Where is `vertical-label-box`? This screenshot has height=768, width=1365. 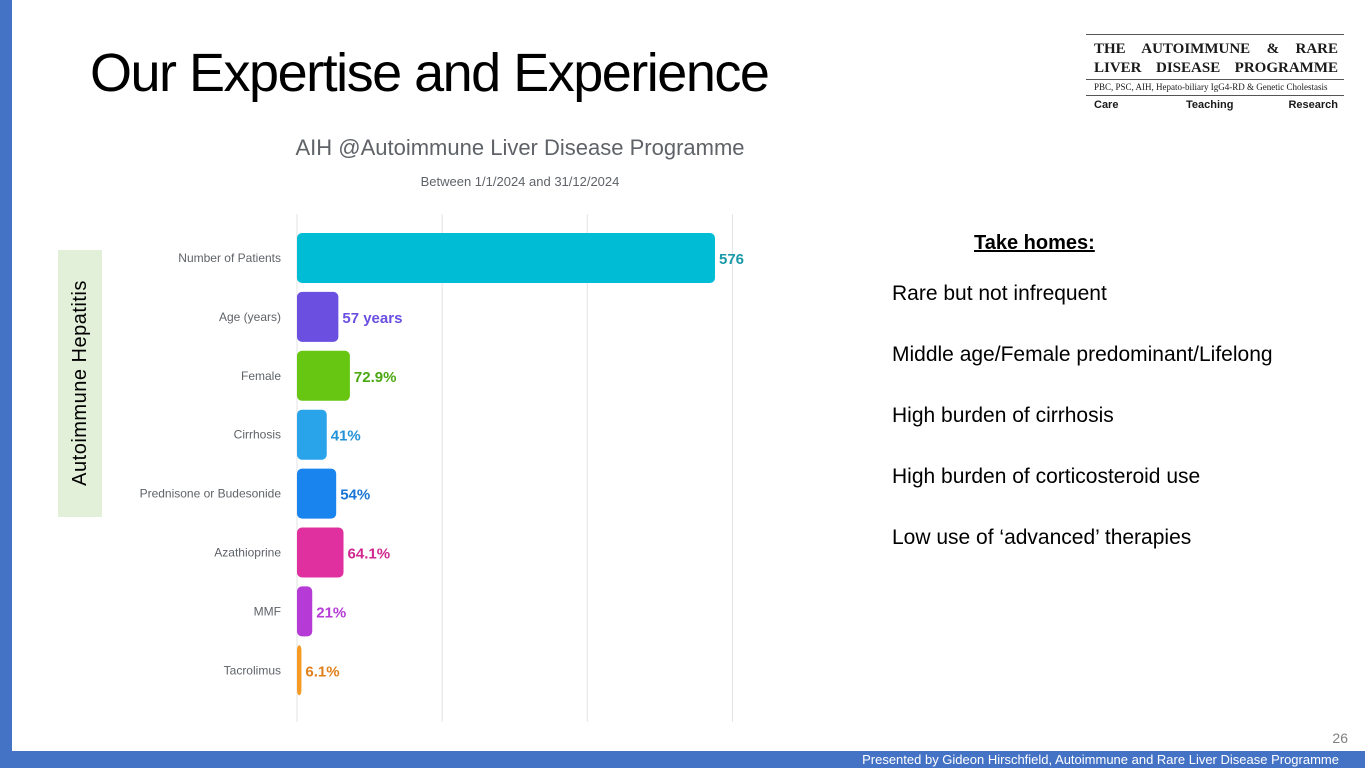
vertical-label-box is located at coordinates (80, 383).